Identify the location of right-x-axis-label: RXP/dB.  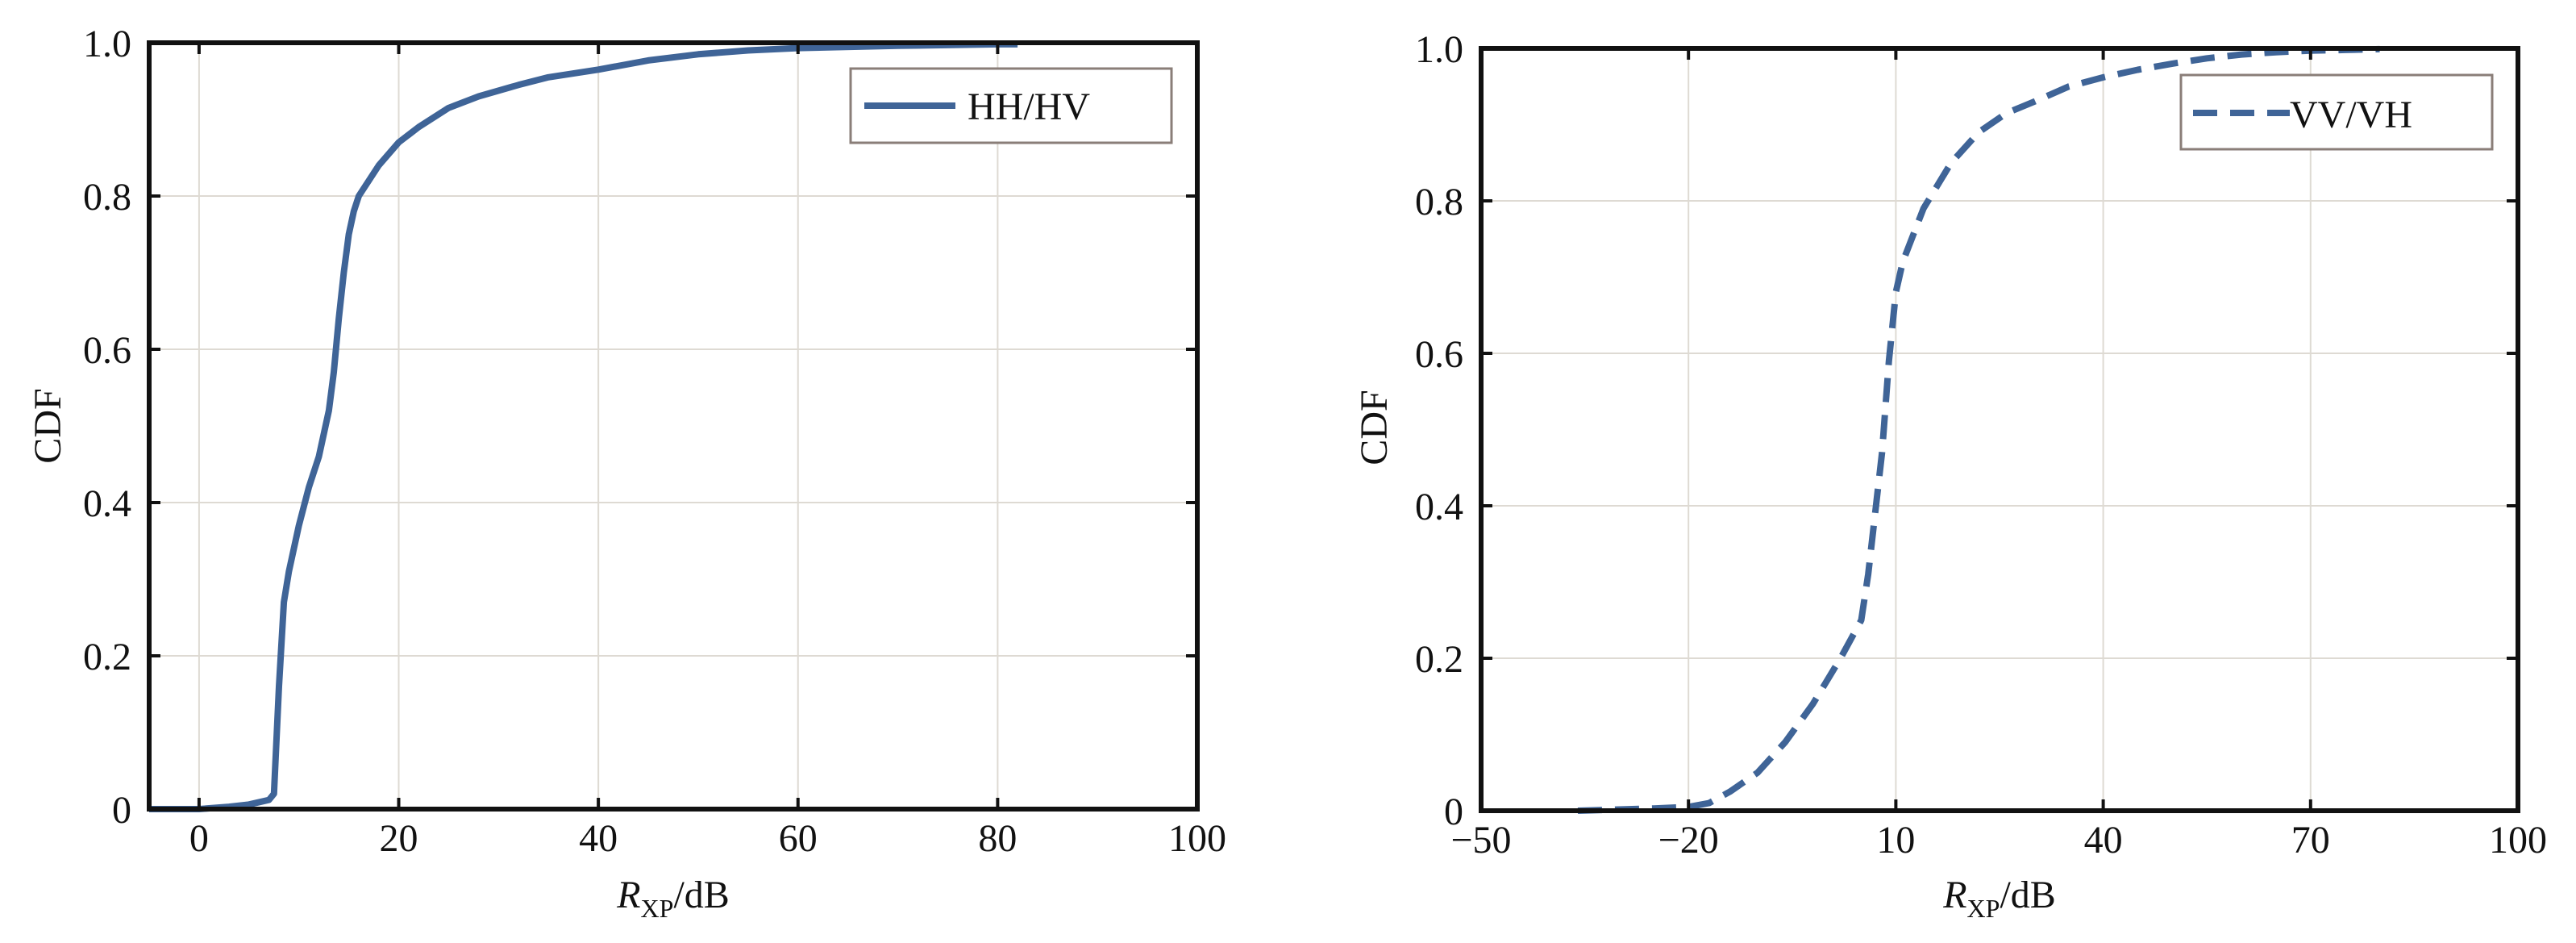
(1999, 898).